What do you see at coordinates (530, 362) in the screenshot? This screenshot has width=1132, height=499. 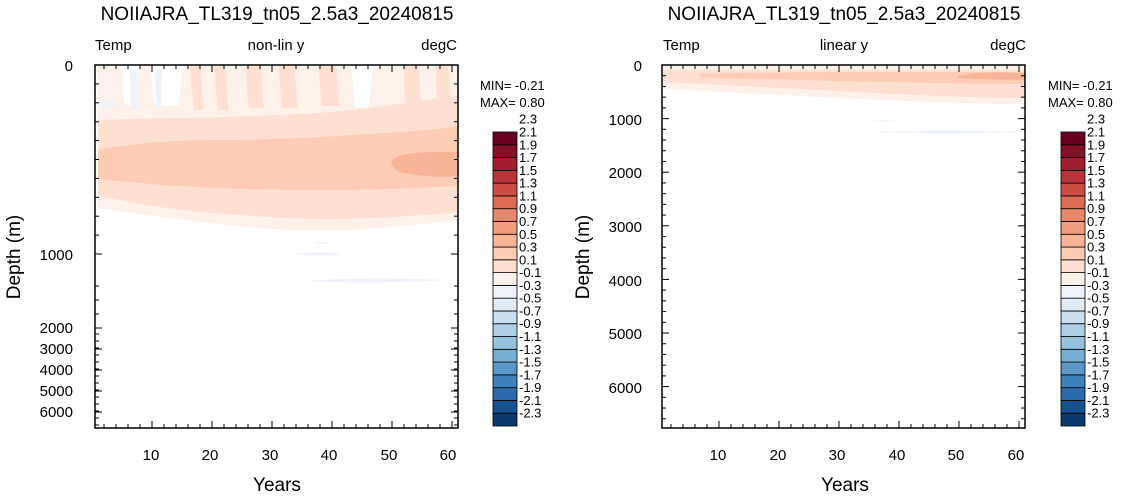 I see `left-colorbar-label: -1.5` at bounding box center [530, 362].